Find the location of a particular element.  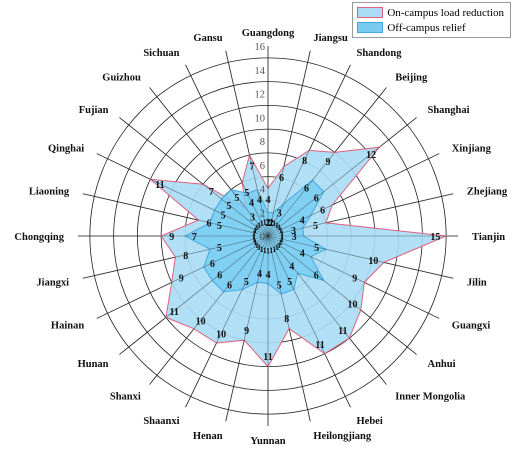

data-label-outer: 8 is located at coordinates (185, 256).